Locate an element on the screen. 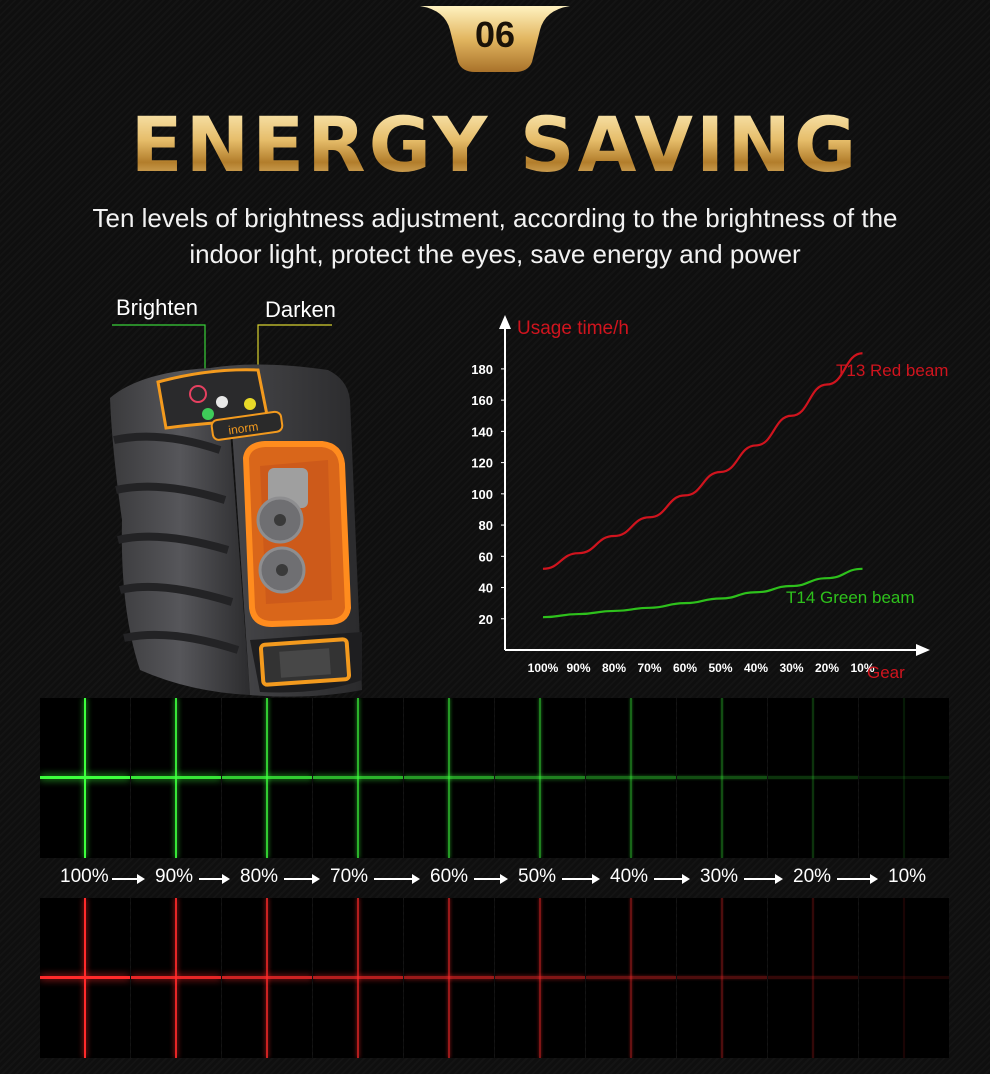 Image resolution: width=990 pixels, height=1074 pixels. series-label-red: T13 Red beam is located at coordinates (892, 370).